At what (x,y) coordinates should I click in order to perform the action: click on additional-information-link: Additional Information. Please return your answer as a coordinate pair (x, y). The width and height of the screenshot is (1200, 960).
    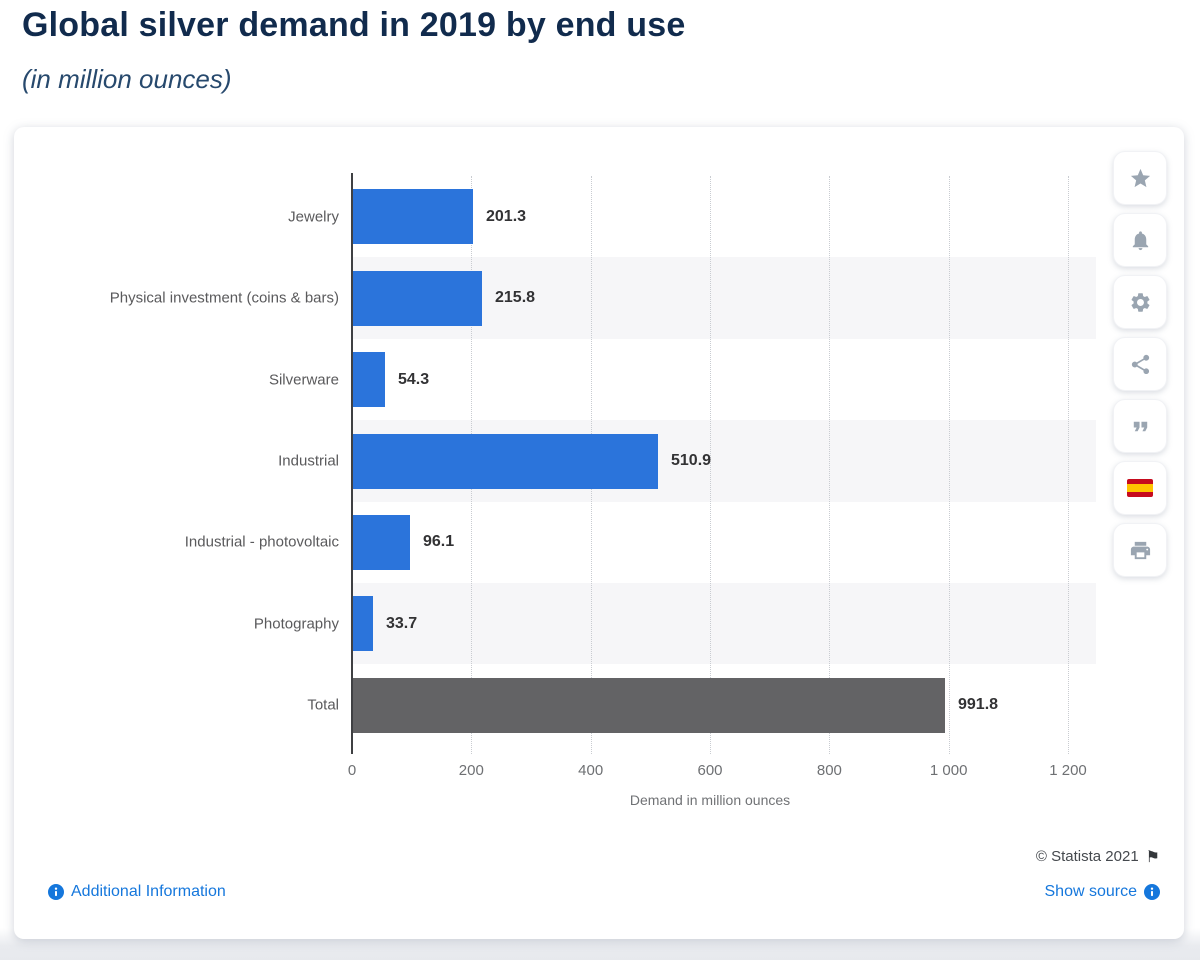
    Looking at the image, I should click on (137, 892).